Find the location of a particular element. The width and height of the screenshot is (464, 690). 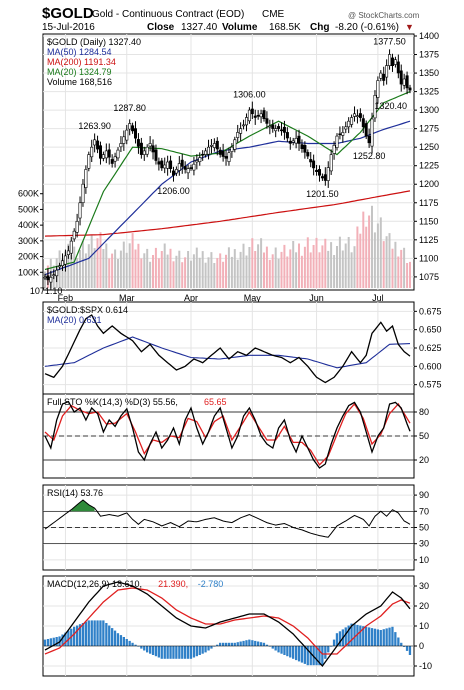

price-axis-tick-label: 1225 is located at coordinates (429, 166).